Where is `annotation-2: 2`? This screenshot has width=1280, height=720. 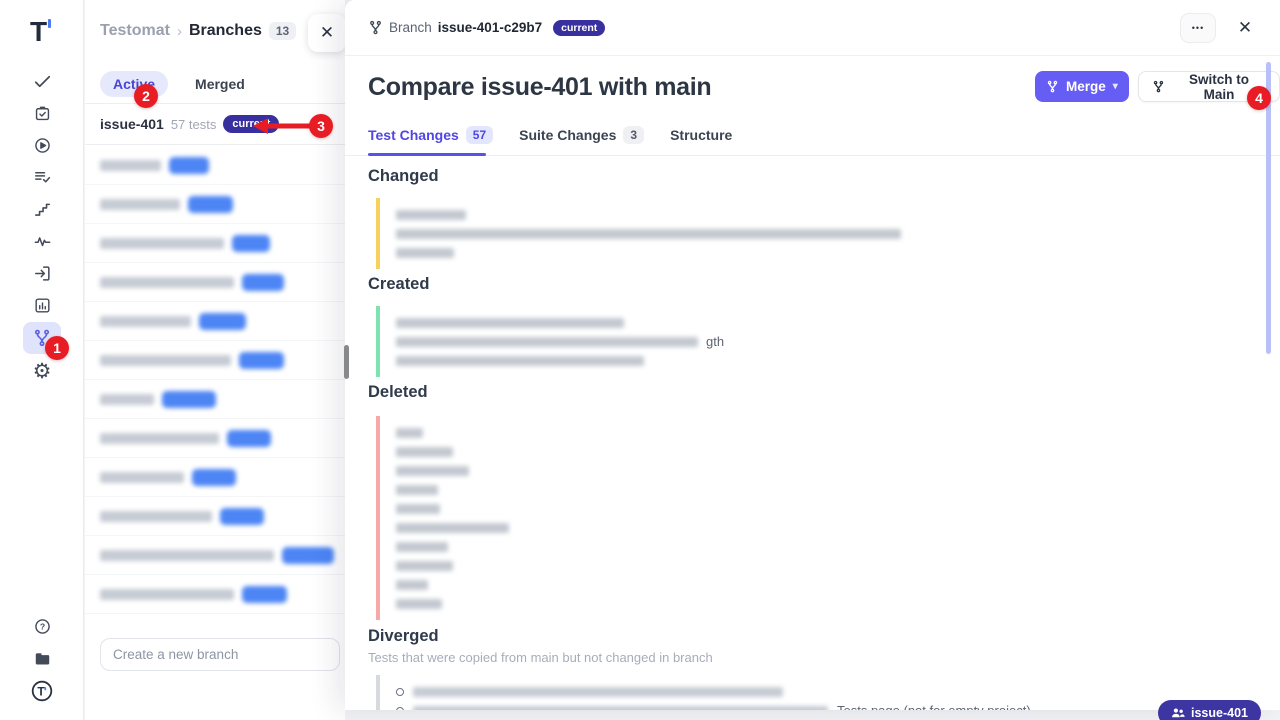 annotation-2: 2 is located at coordinates (146, 96).